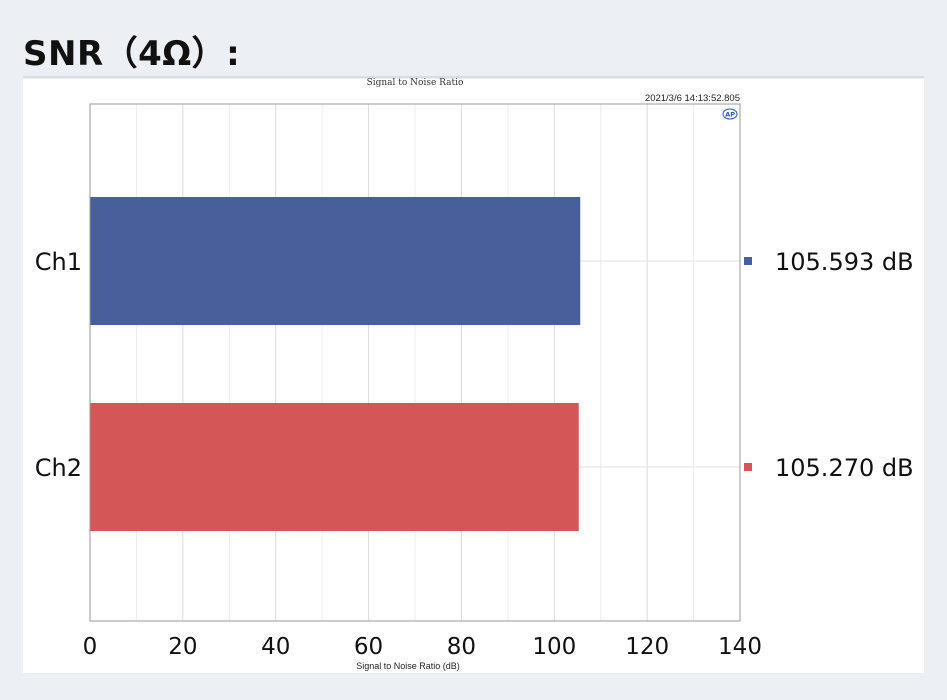  Describe the element at coordinates (647, 647) in the screenshot. I see `x-tick-label: 120` at that location.